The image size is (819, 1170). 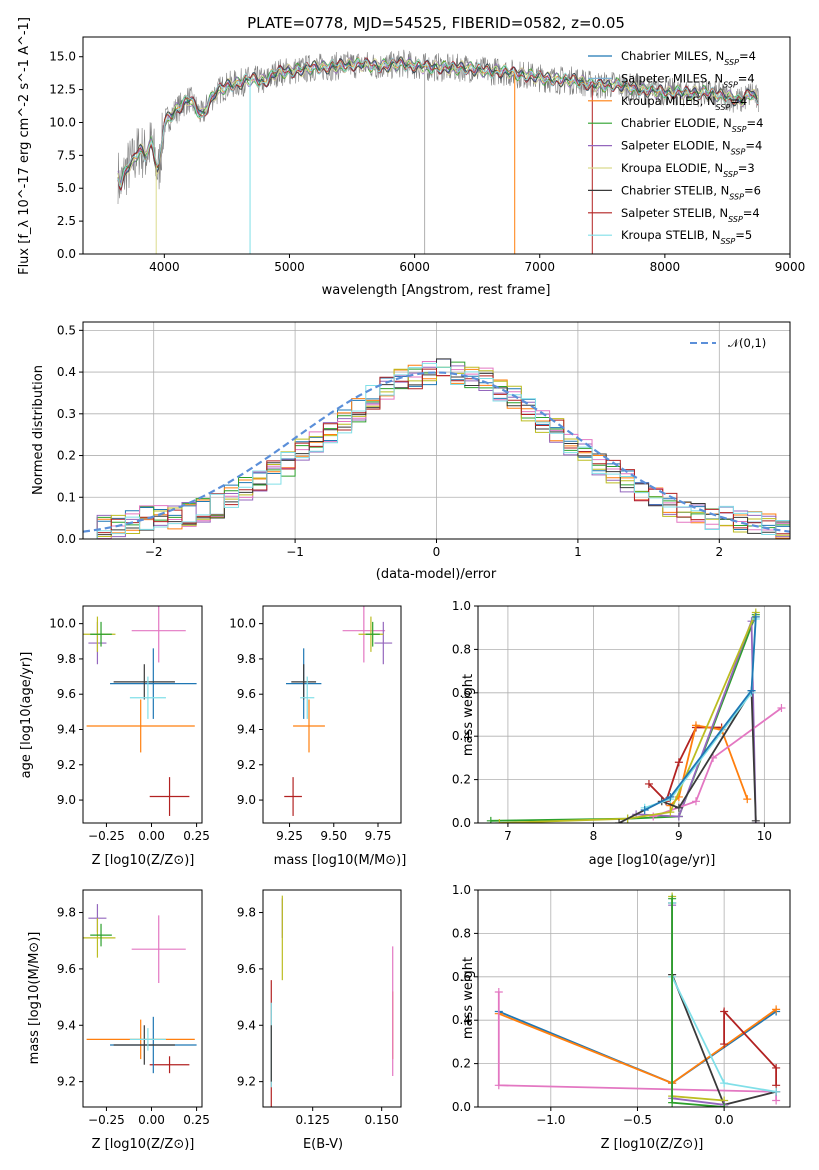 I want to click on legend-label: Kroupa MILES, NSSP=4, so click(x=684, y=103).